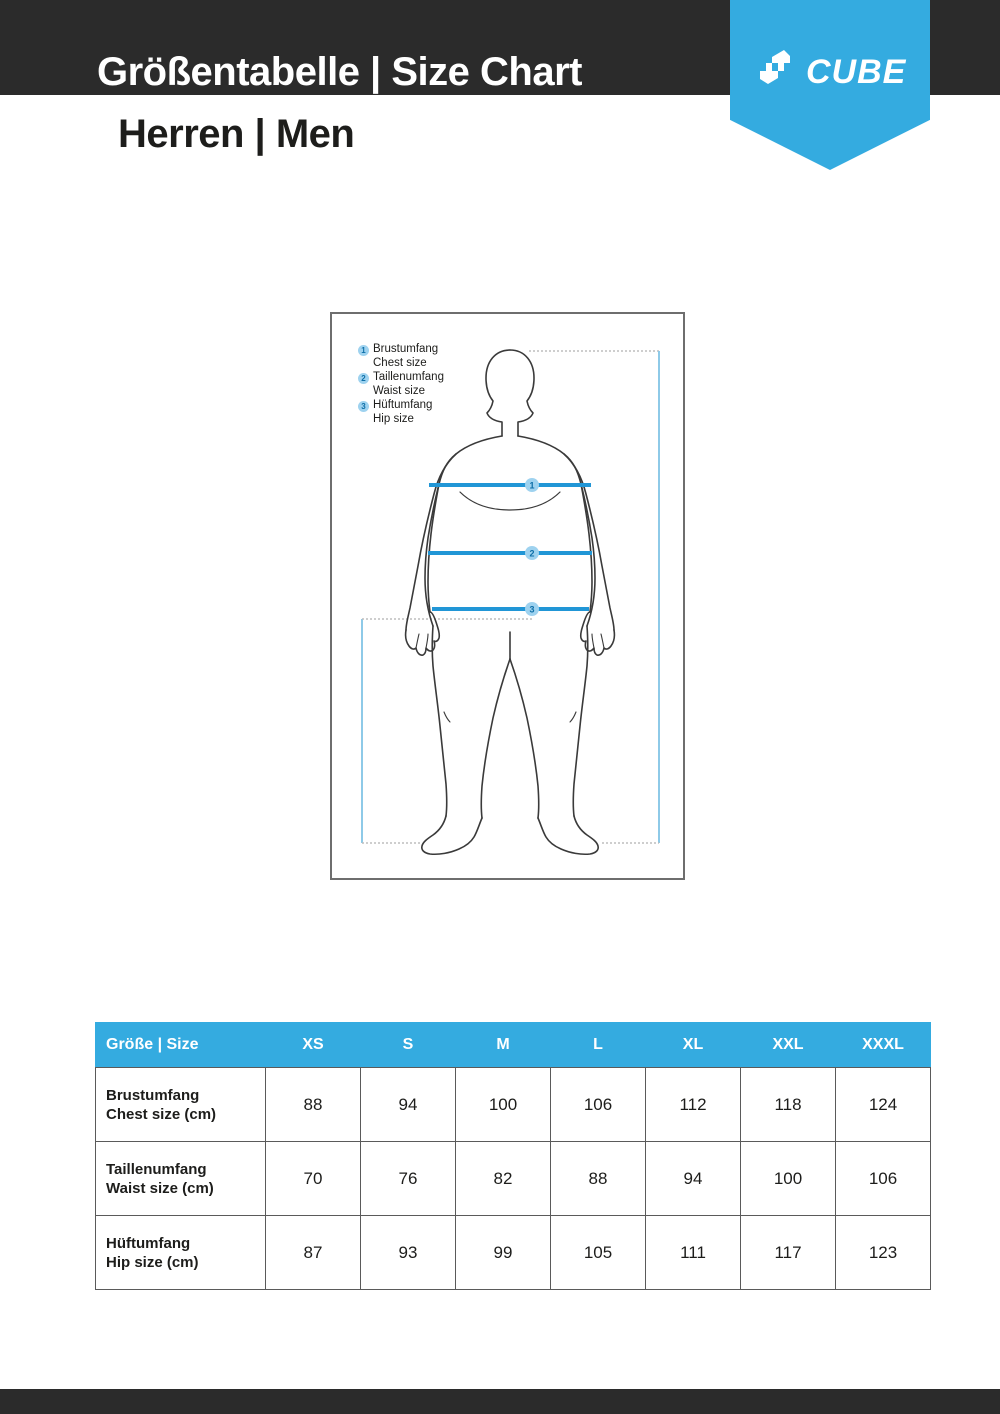 This screenshot has width=1000, height=1414. I want to click on row-label-en: Waist size (cm), so click(160, 1188).